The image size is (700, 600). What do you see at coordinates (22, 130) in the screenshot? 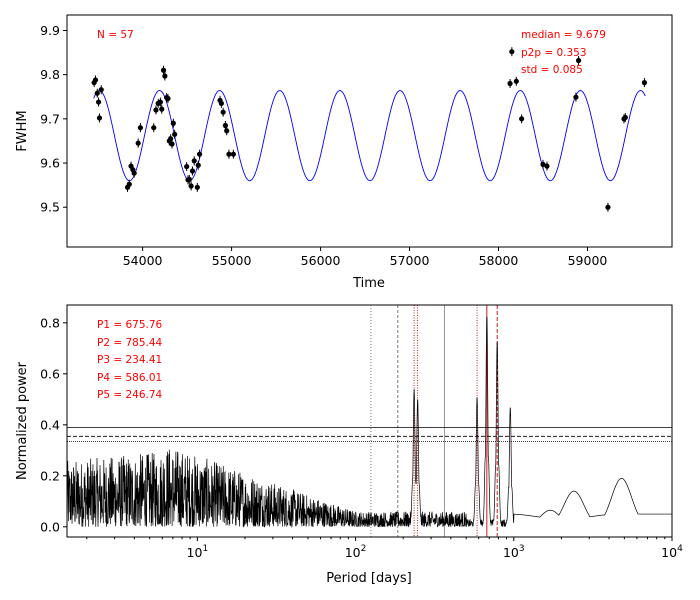
I see `fwhm-y-axis-label: FWHM` at bounding box center [22, 130].